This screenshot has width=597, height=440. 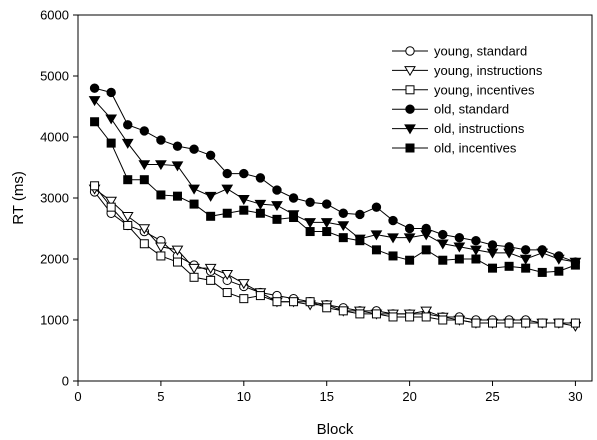 I want to click on y-tick-label: 4000, so click(x=54, y=137).